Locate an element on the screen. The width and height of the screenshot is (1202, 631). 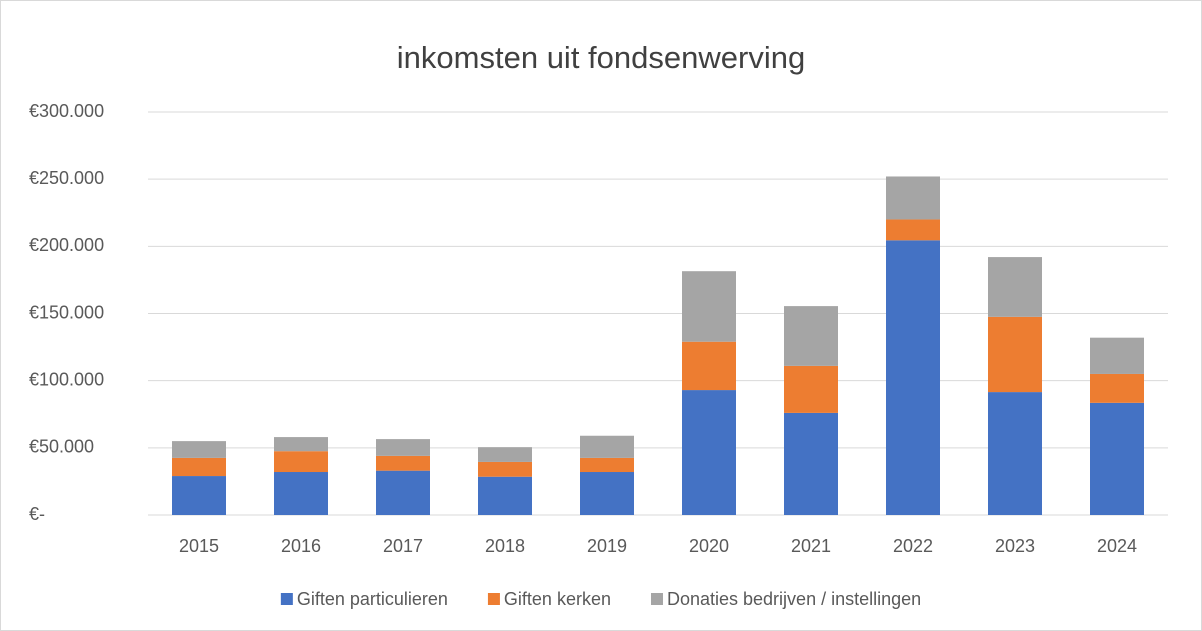
y-tick-label: €300.000 is located at coordinates (66, 111).